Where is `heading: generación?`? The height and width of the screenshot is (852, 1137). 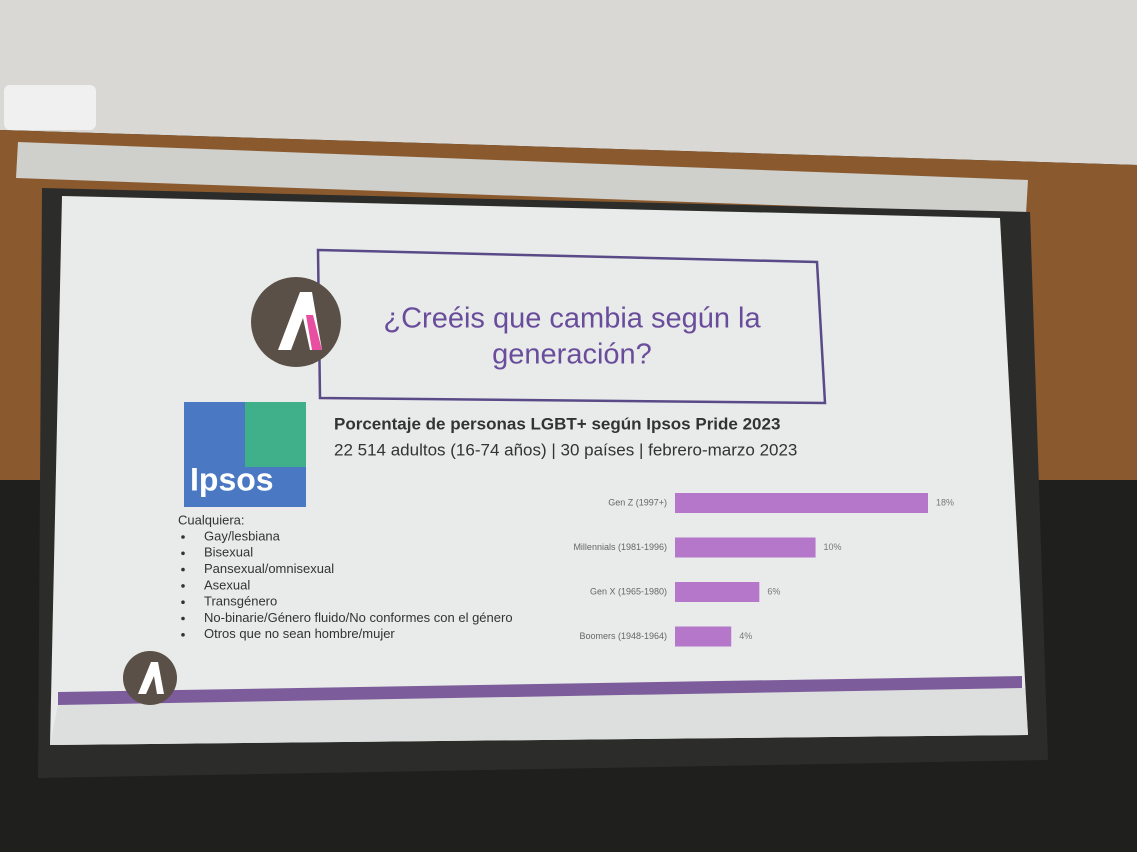
heading: generación? is located at coordinates (572, 355).